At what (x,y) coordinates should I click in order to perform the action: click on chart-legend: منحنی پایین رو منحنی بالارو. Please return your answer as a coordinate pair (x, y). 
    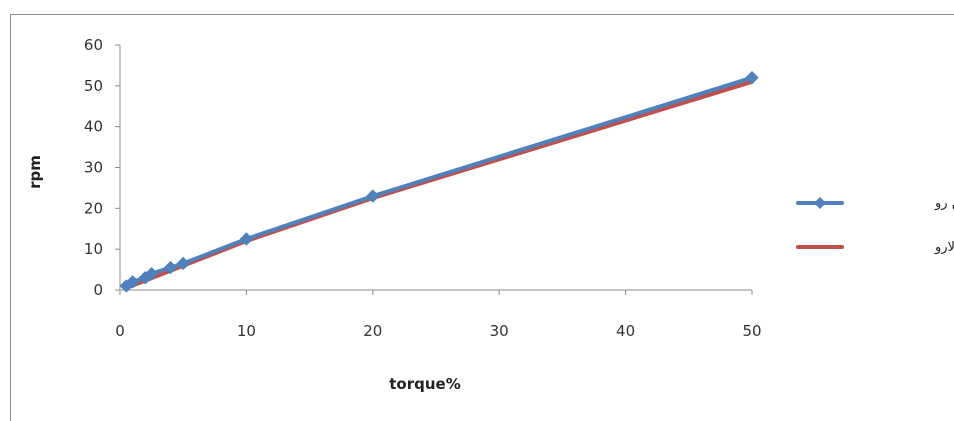
    Looking at the image, I should click on (875, 225).